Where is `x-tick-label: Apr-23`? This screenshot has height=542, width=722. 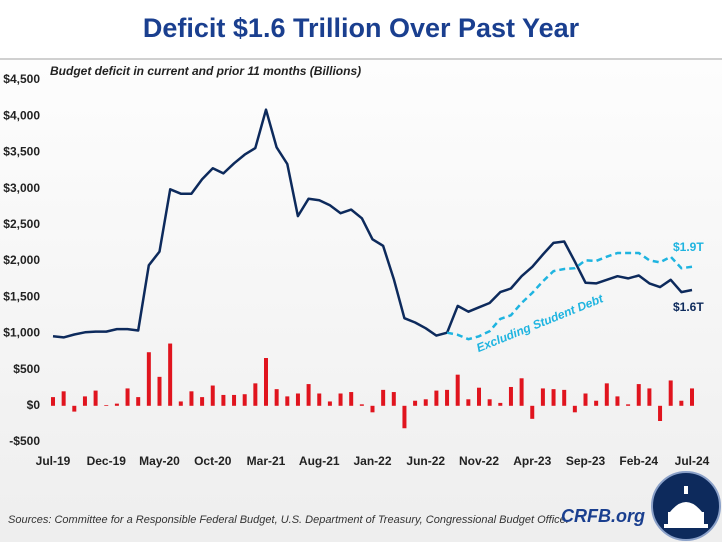 x-tick-label: Apr-23 is located at coordinates (532, 461).